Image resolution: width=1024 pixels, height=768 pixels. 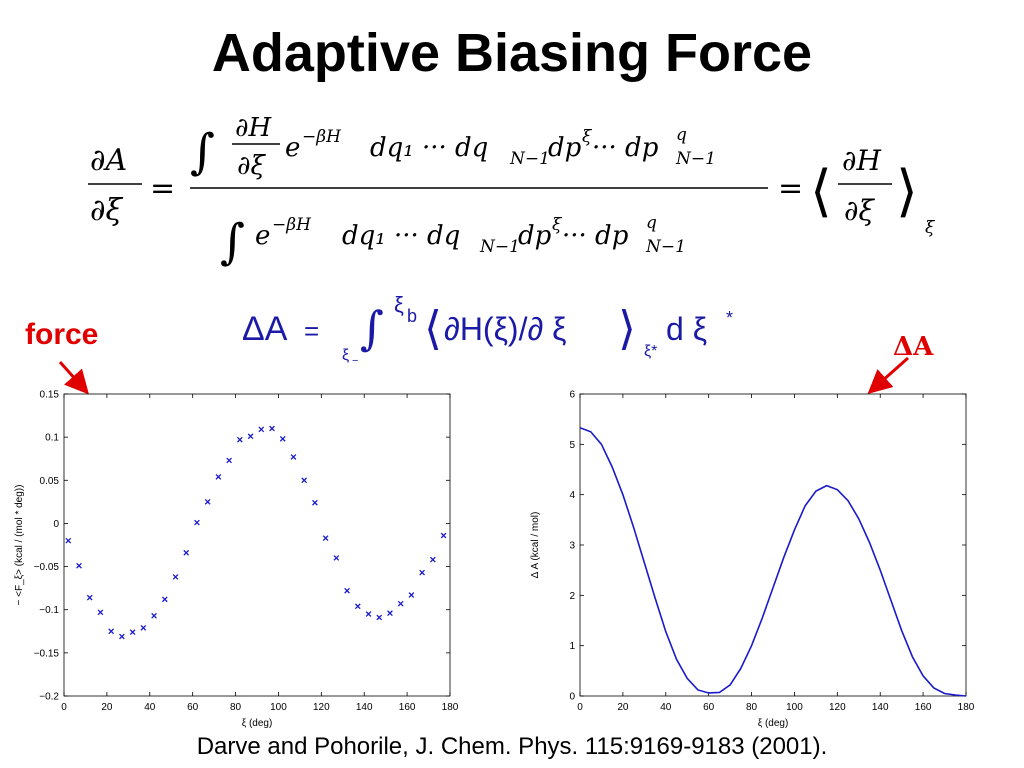 I want to click on x-tick-label: 160, so click(x=407, y=707).